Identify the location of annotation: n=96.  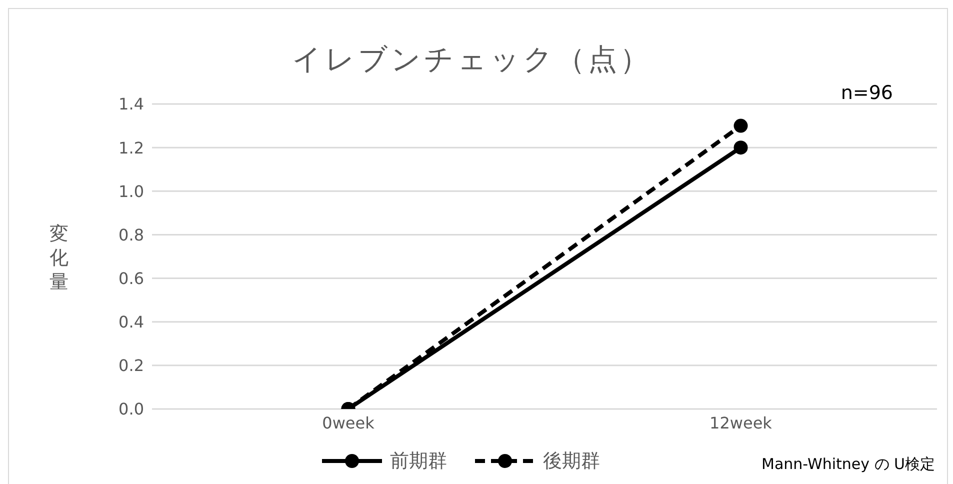
(866, 93).